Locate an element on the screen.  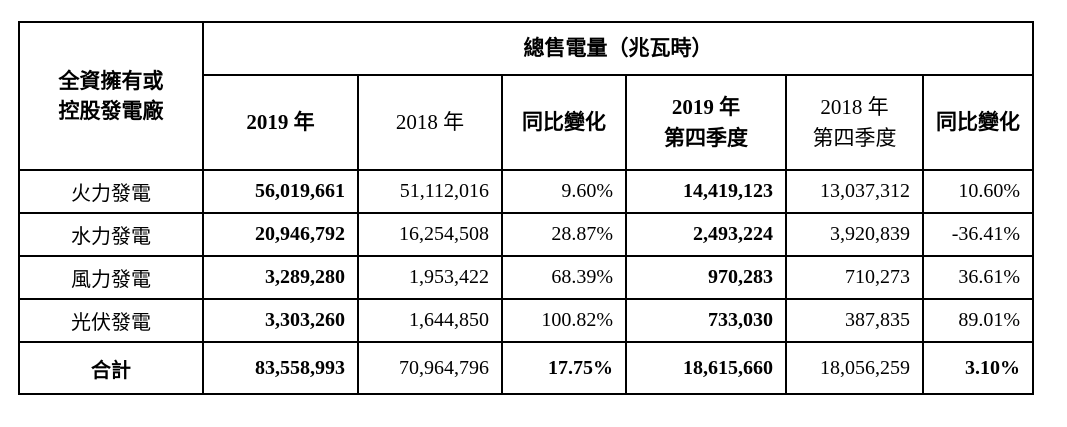
wind-q4-yoy-change: 36.61% is located at coordinates (978, 277).